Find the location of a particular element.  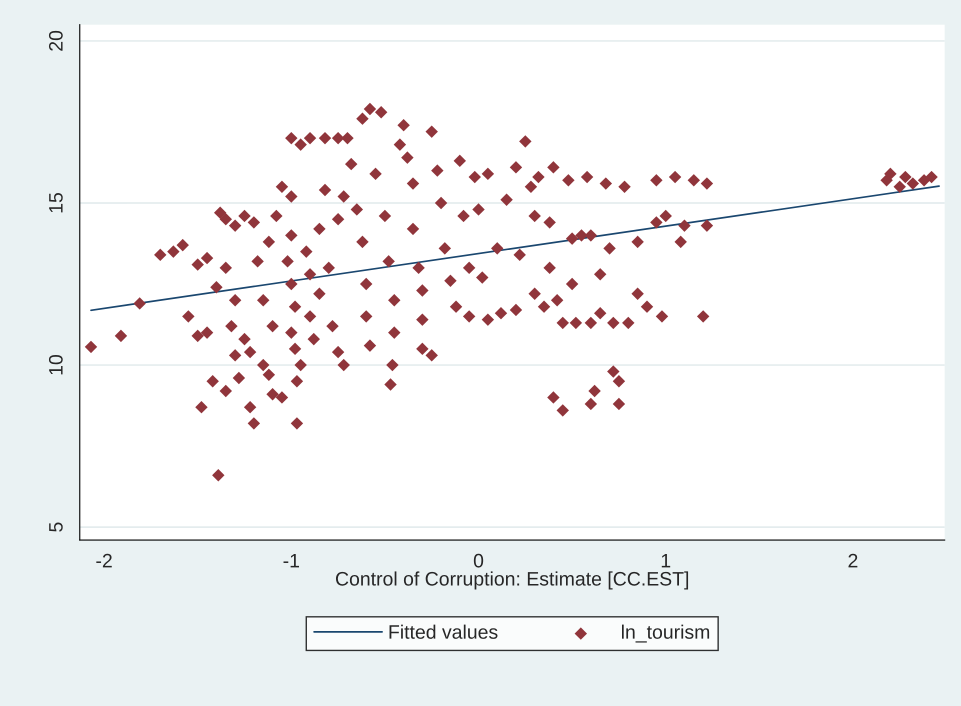

y-tick-label: 10 is located at coordinates (55, 364).